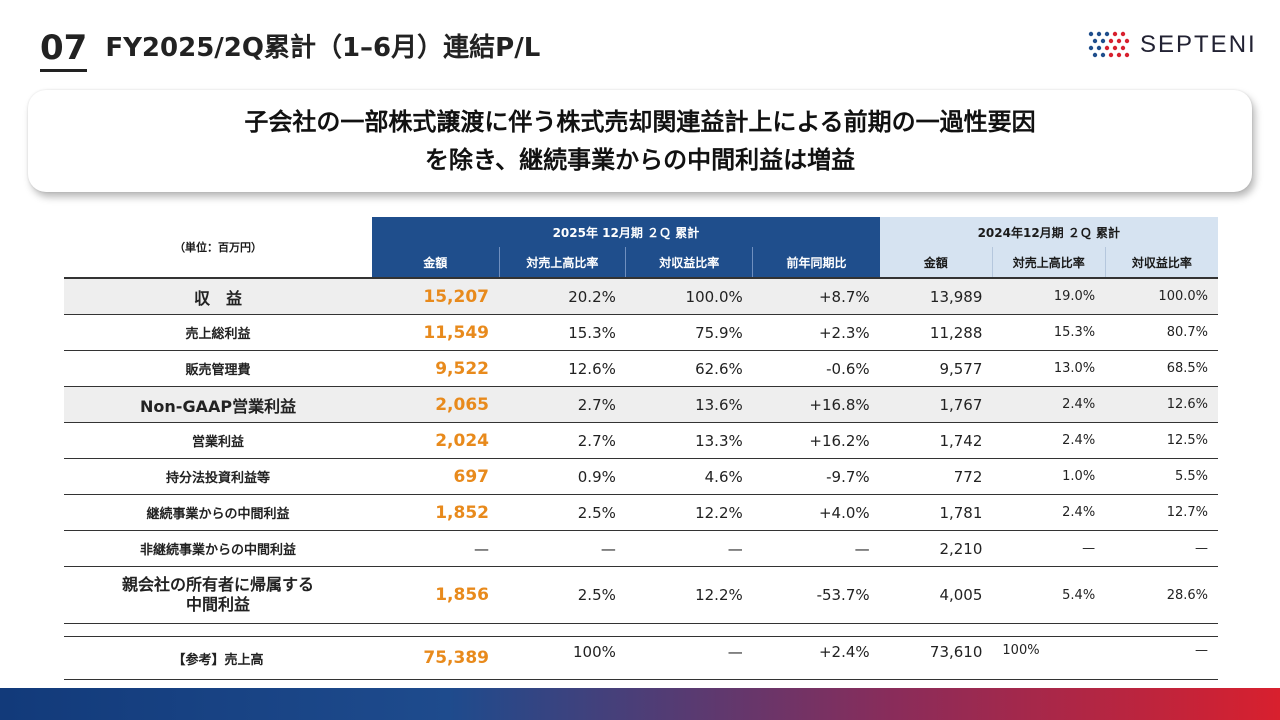 This screenshot has width=1280, height=720. Describe the element at coordinates (435, 368) in the screenshot. I see `amount-cell: 9,522` at that location.